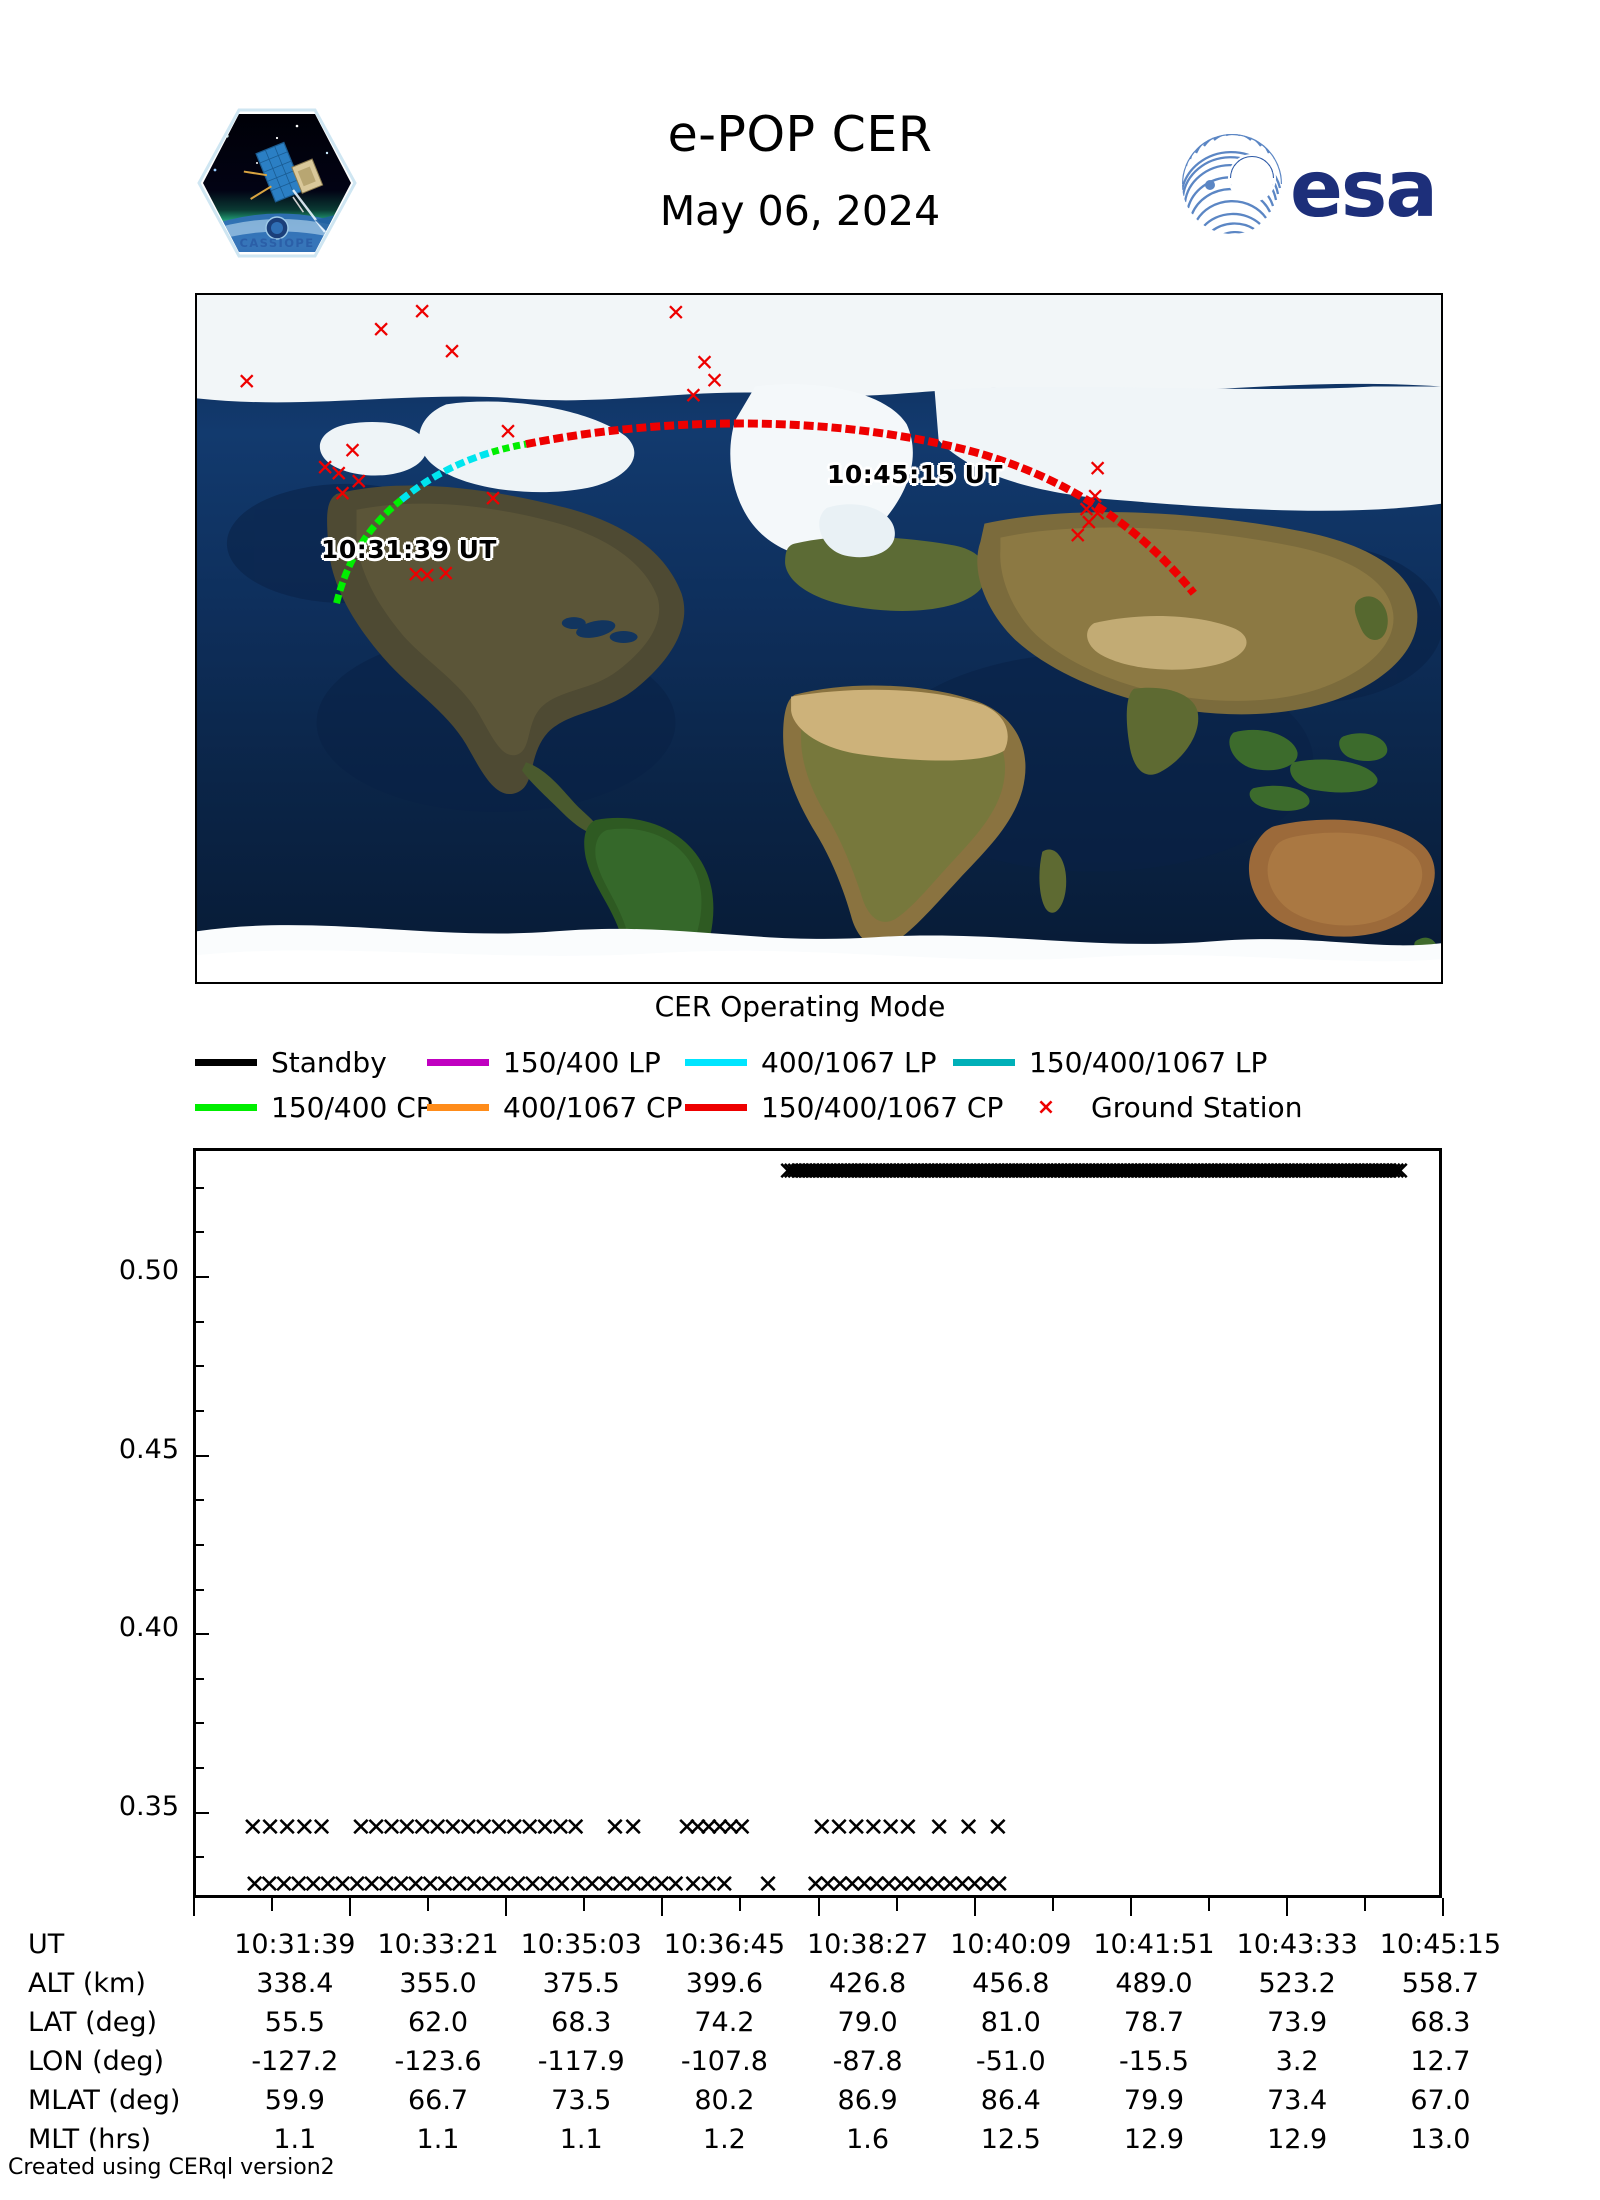 This screenshot has height=2200, width=1600. Describe the element at coordinates (202, 1634) in the screenshot. I see `y-axis-tick` at that location.